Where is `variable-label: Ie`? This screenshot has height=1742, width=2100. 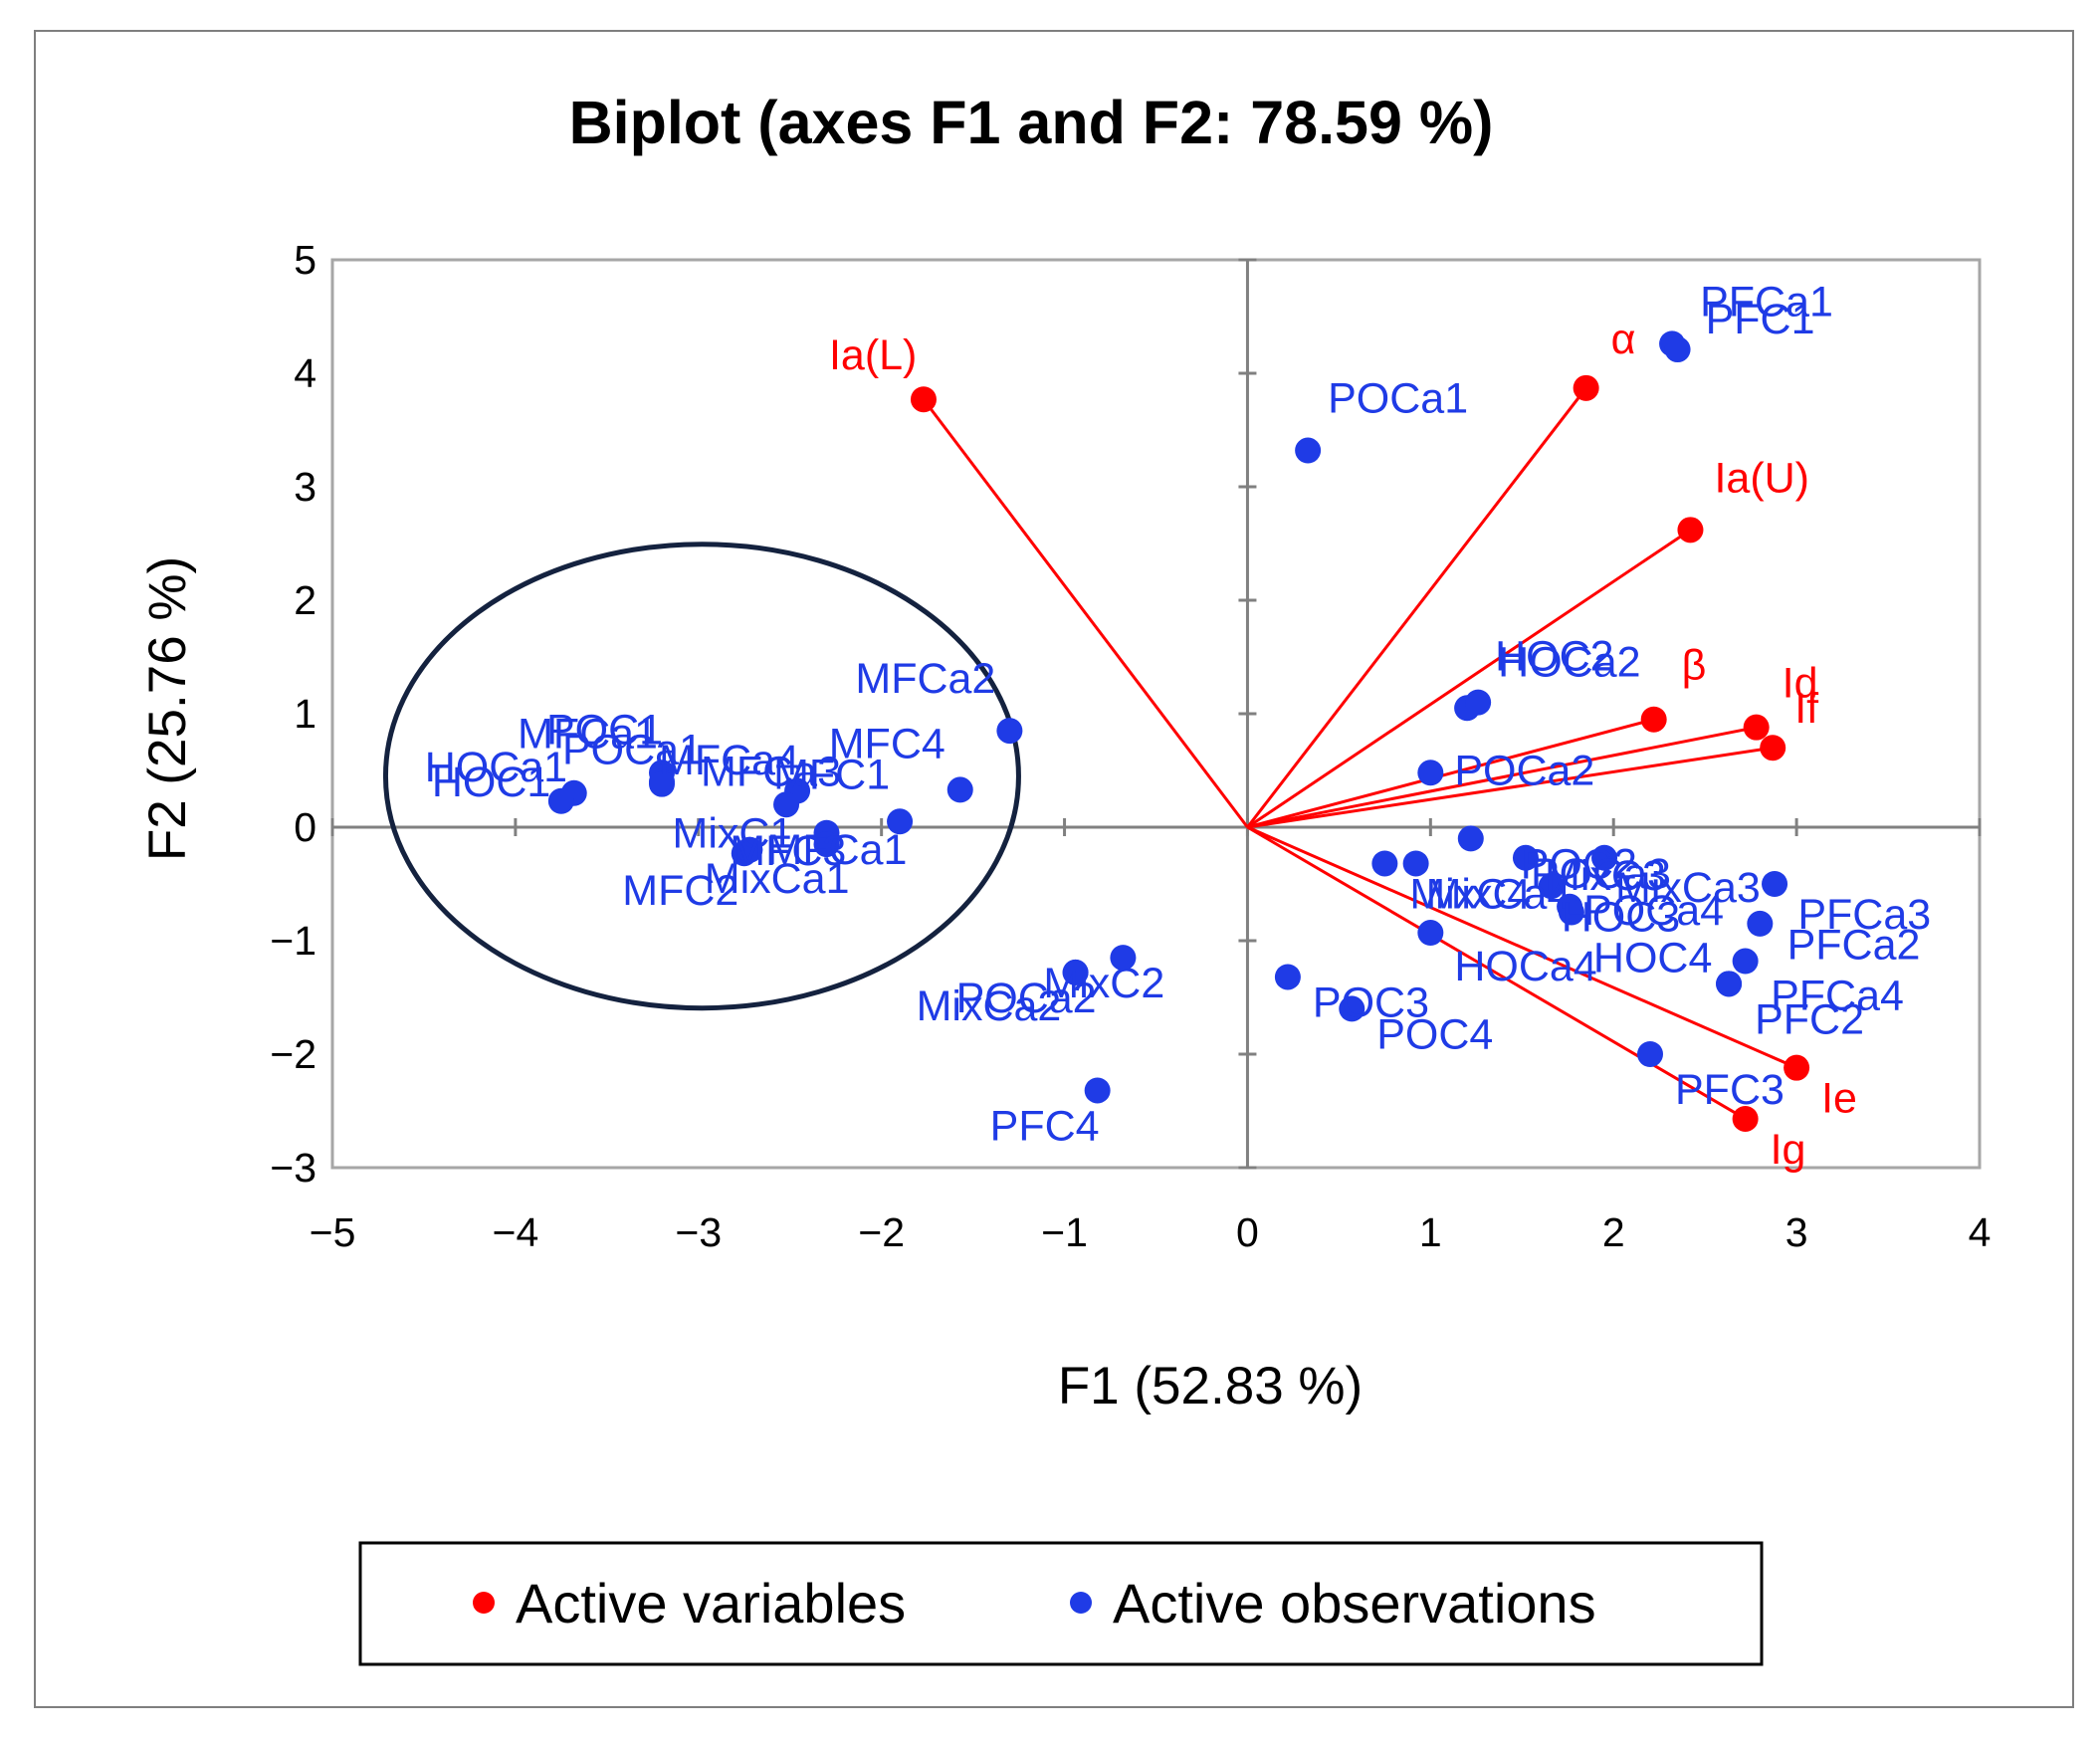 variable-label: Ie is located at coordinates (1839, 1099).